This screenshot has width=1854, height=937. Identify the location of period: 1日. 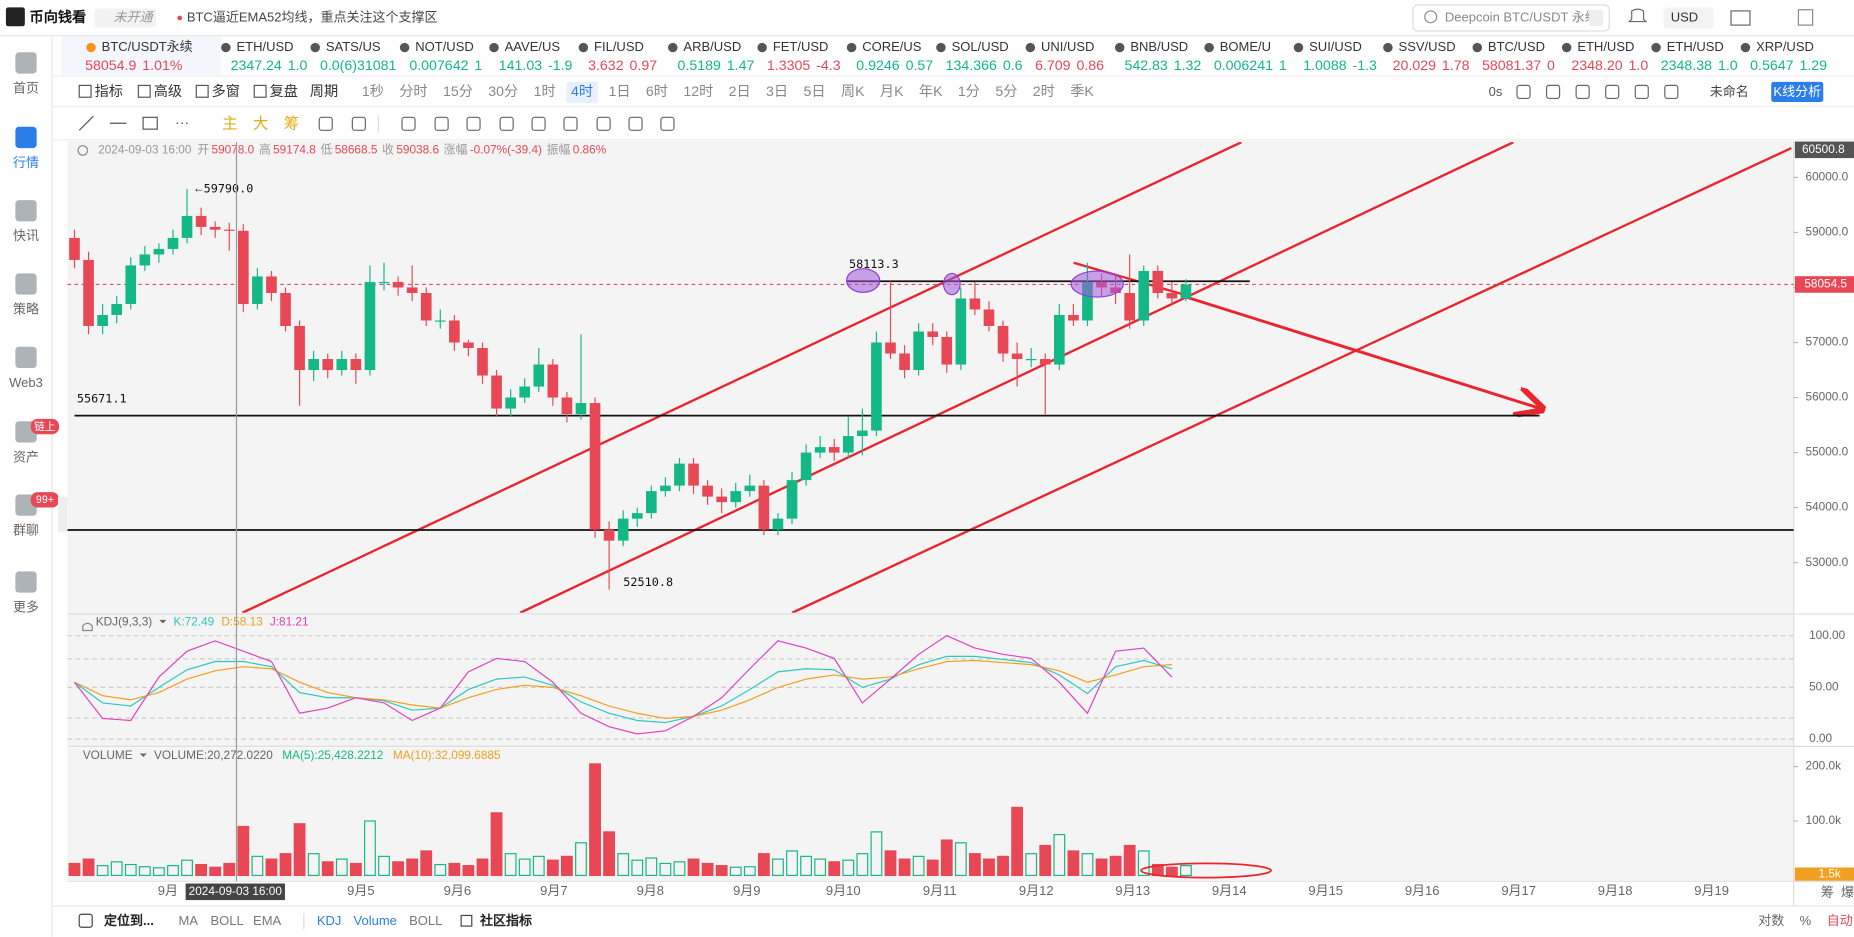
(619, 92).